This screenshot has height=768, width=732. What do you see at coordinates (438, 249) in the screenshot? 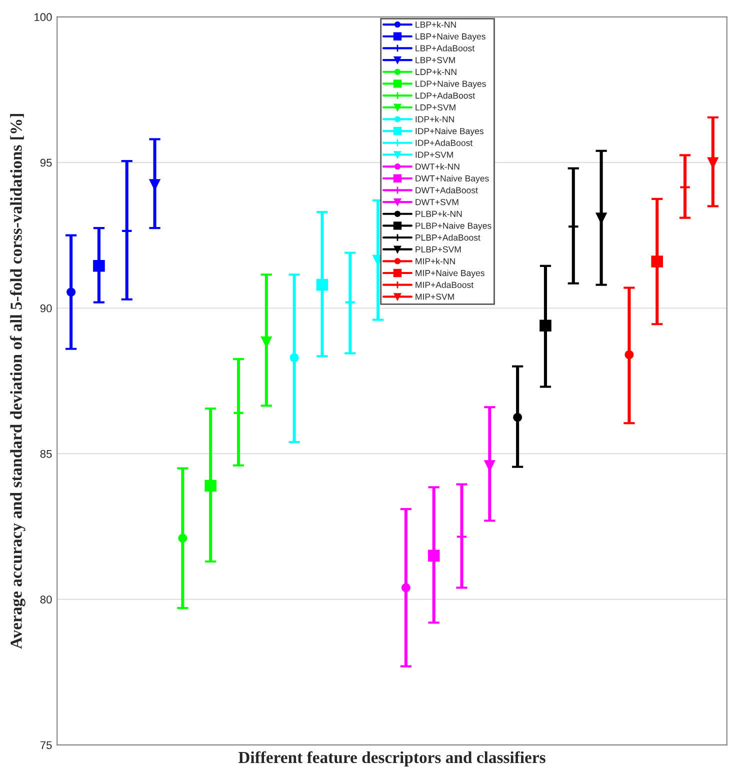
I see `legend-label: PLBP+SVM` at bounding box center [438, 249].